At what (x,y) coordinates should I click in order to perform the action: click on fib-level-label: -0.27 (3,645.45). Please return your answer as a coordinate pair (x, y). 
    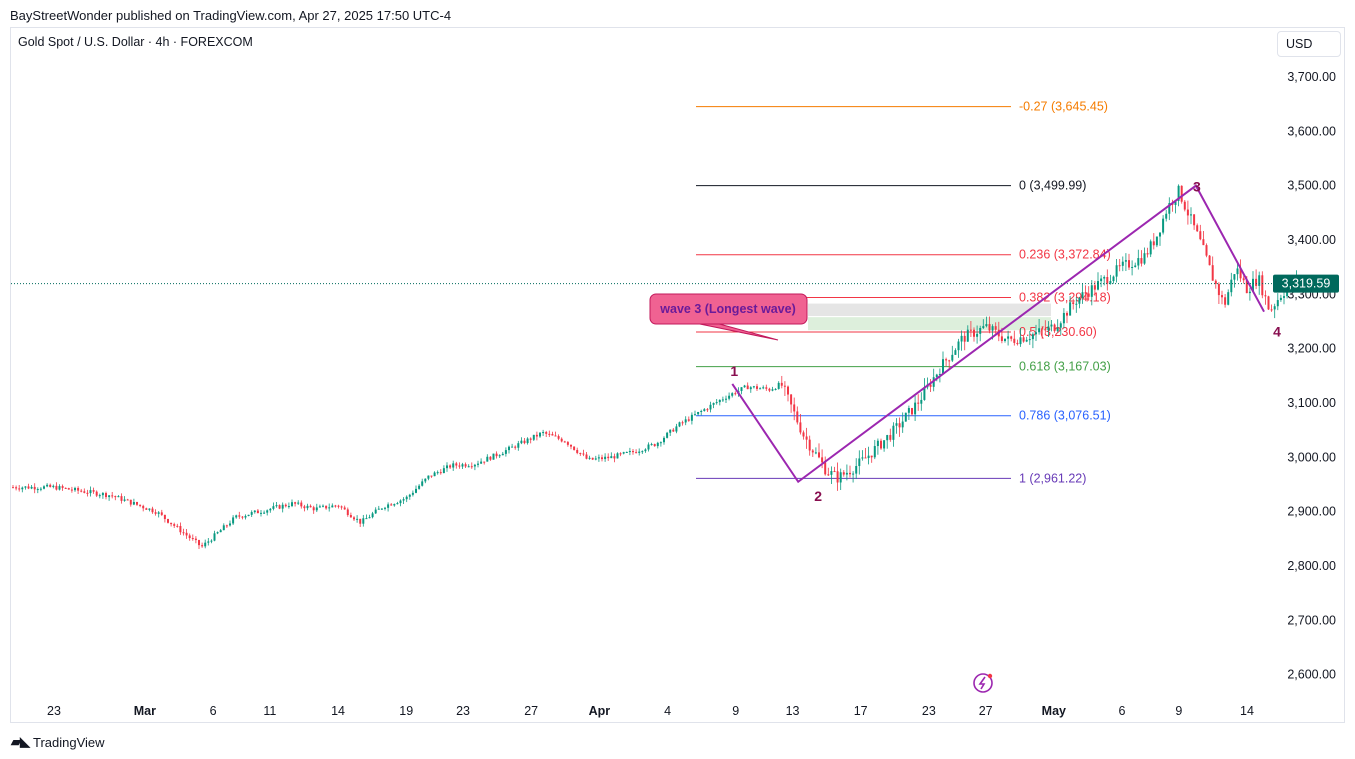
    Looking at the image, I should click on (1063, 107).